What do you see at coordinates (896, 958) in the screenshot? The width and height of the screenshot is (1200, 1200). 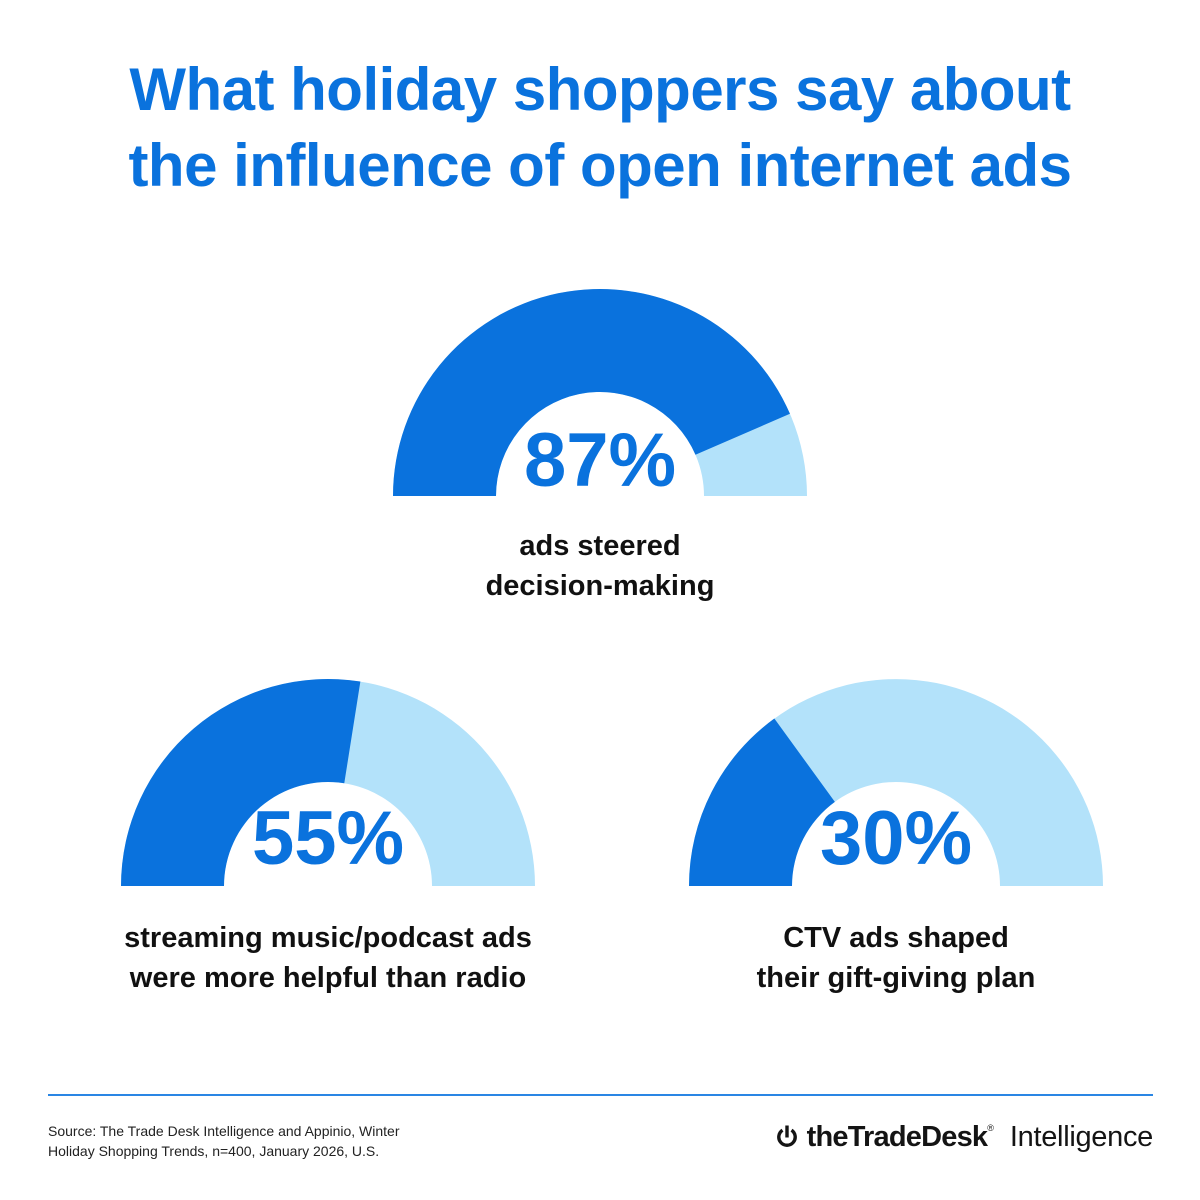 I see `gauge-3-caption: CTV ads shaped their gift-giving plan` at bounding box center [896, 958].